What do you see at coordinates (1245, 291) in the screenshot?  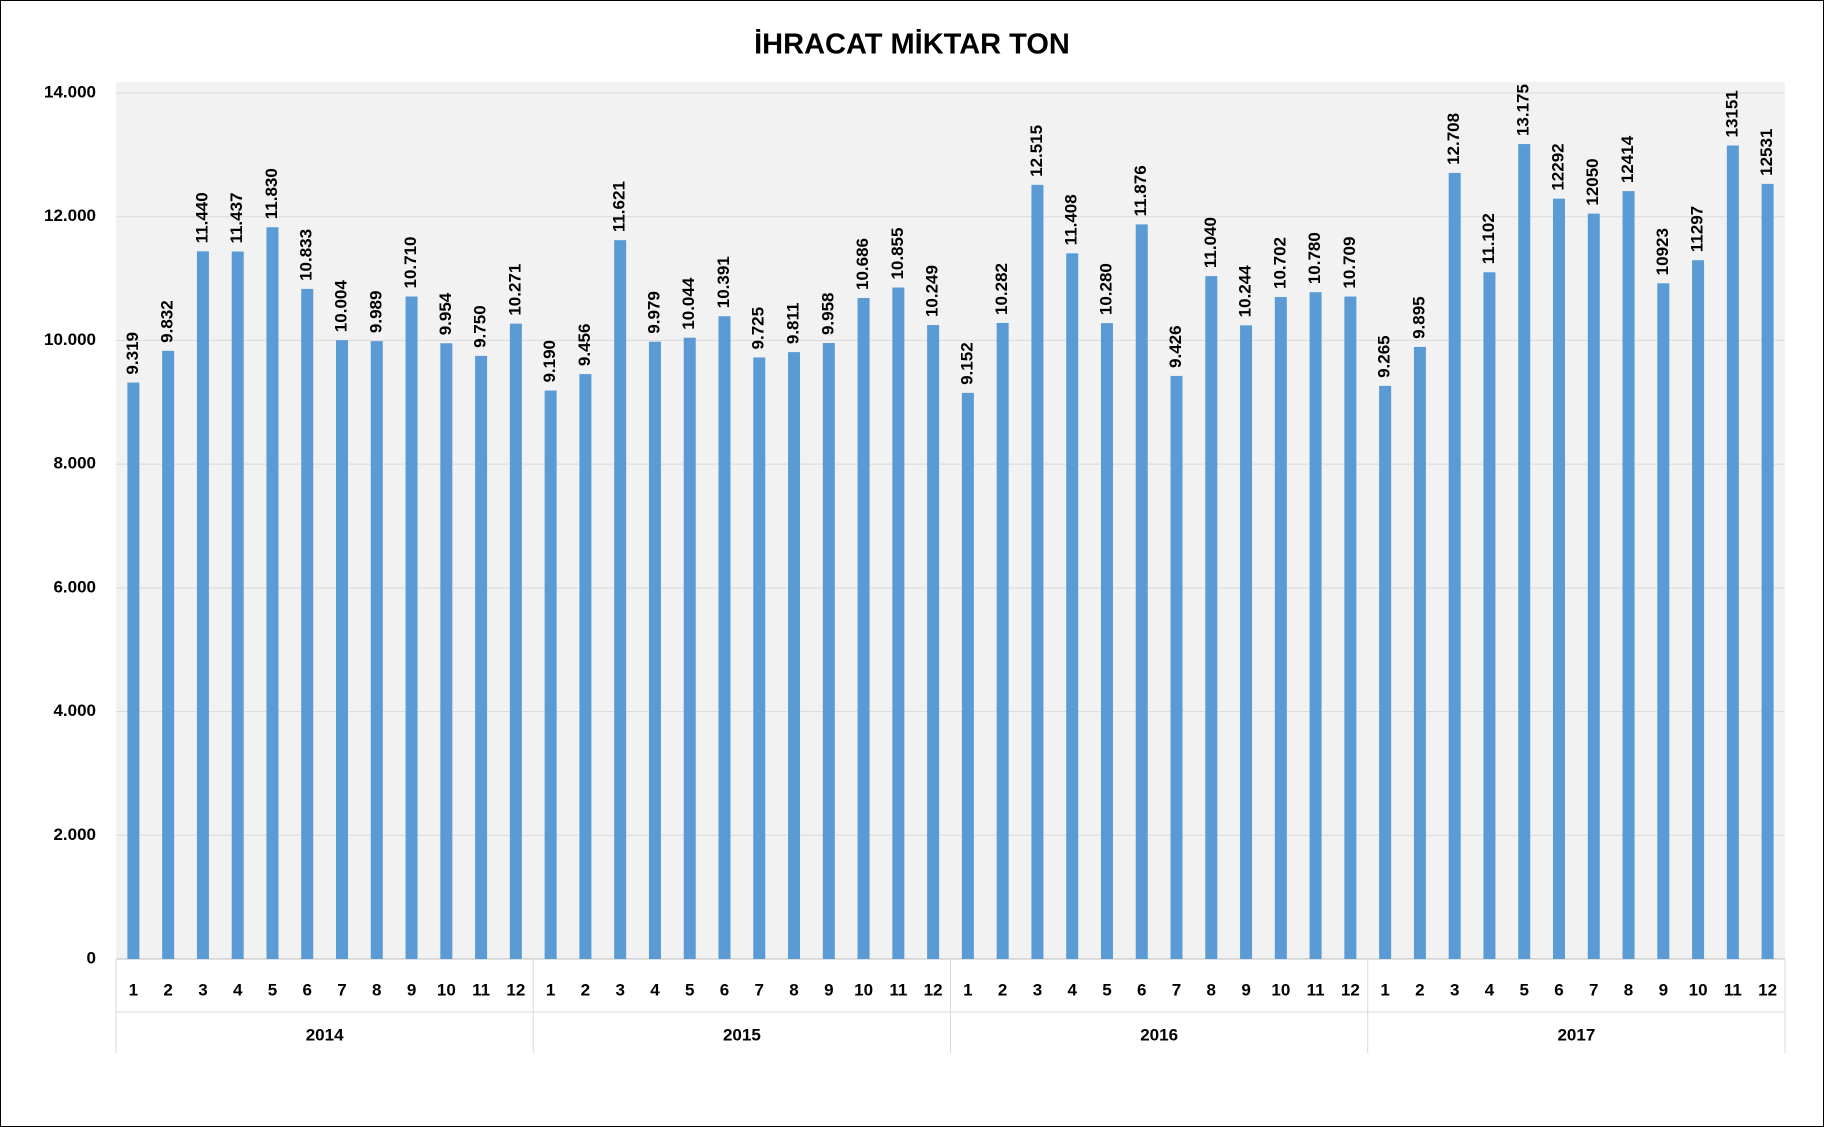 I see `value-label: 10.244` at bounding box center [1245, 291].